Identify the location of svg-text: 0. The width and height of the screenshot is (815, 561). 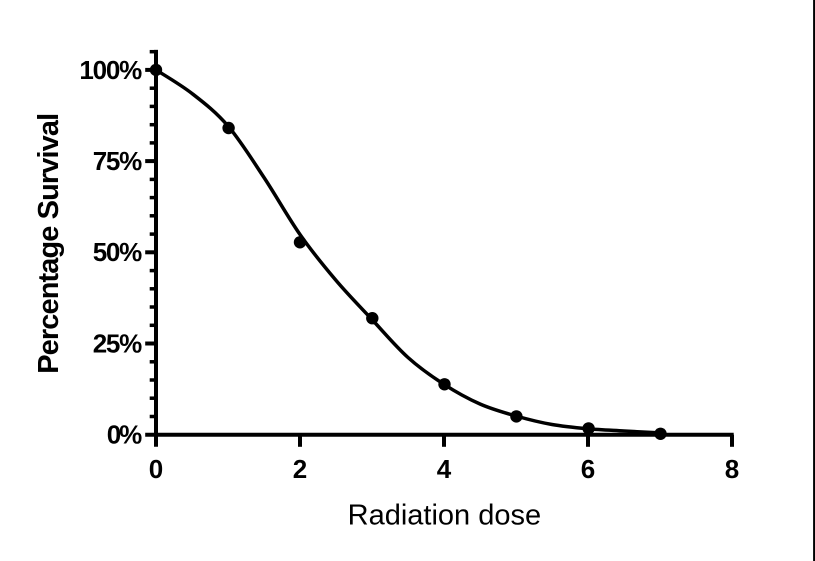
(156, 469).